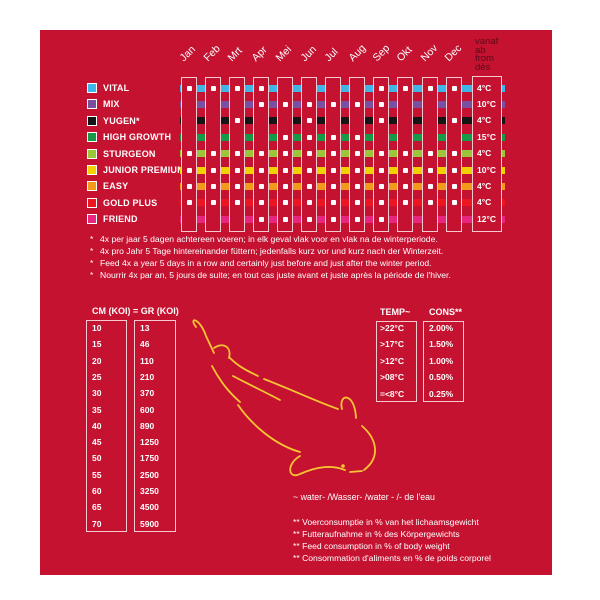 The image size is (600, 600). What do you see at coordinates (97, 344) in the screenshot?
I see `cm-value: 15` at bounding box center [97, 344].